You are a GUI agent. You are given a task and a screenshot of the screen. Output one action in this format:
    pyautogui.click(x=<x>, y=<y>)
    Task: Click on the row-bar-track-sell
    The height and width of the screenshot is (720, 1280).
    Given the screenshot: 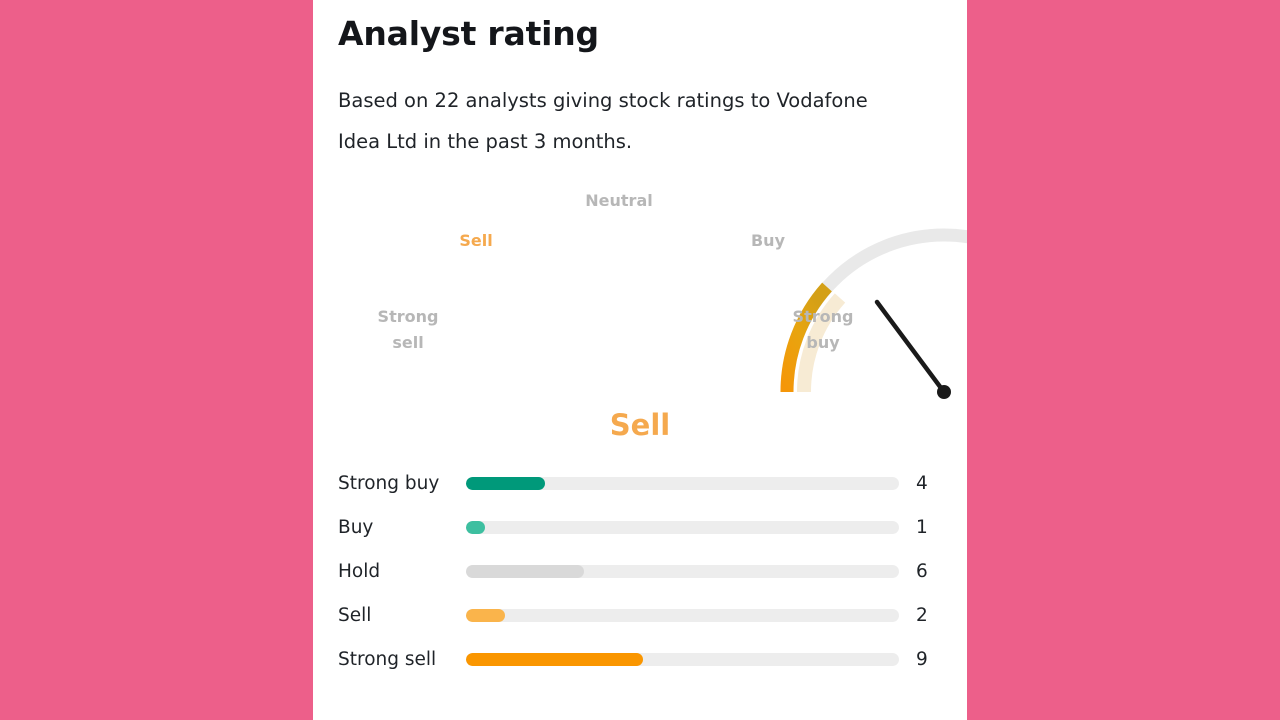 What is the action you would take?
    pyautogui.click(x=682, y=615)
    